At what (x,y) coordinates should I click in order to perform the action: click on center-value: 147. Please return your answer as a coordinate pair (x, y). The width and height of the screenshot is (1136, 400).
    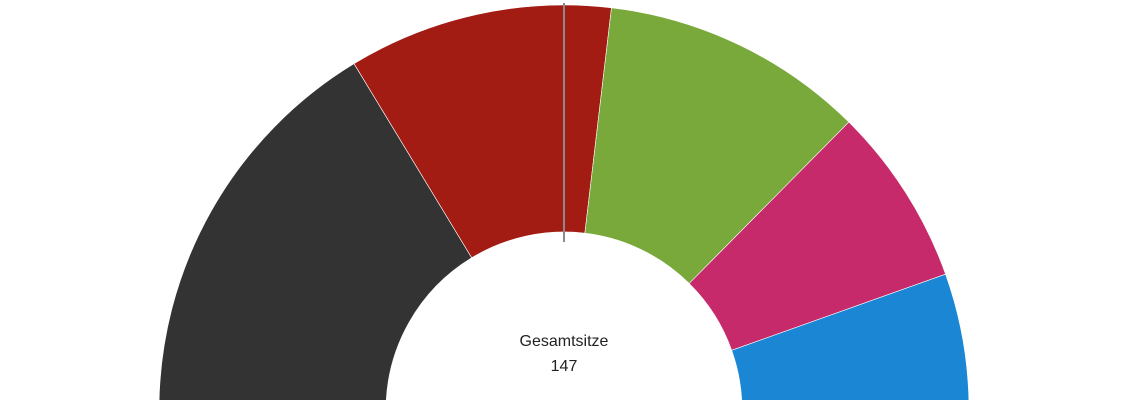
    Looking at the image, I should click on (564, 366).